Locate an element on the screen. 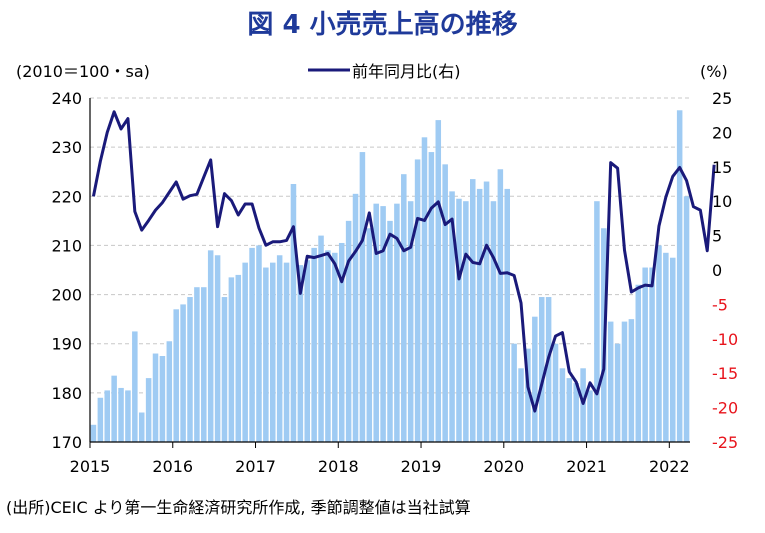 The width and height of the screenshot is (765, 533). left-axis-unit-label: (2010＝100・sa) is located at coordinates (83, 71).